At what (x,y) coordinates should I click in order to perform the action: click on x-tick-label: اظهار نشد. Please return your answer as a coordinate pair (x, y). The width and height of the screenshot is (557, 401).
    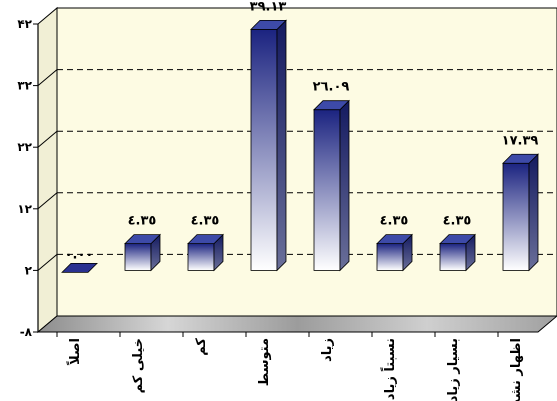
    Looking at the image, I should click on (516, 369).